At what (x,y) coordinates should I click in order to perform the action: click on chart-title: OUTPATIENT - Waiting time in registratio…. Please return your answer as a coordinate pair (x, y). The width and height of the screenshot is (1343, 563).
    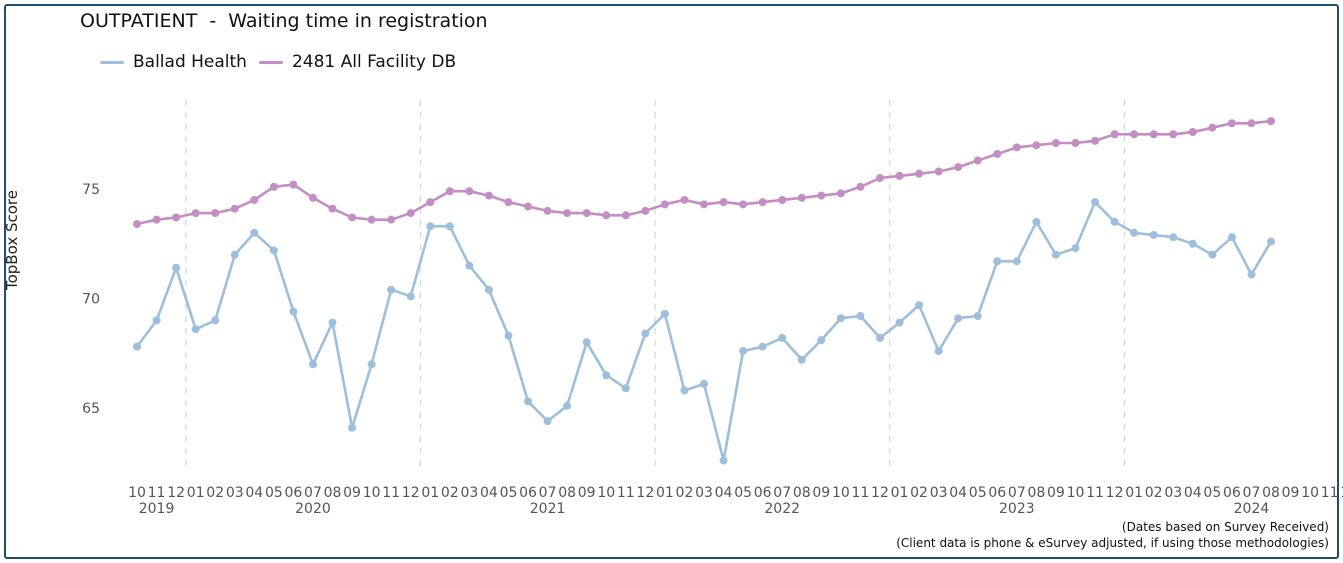
    Looking at the image, I should click on (284, 21).